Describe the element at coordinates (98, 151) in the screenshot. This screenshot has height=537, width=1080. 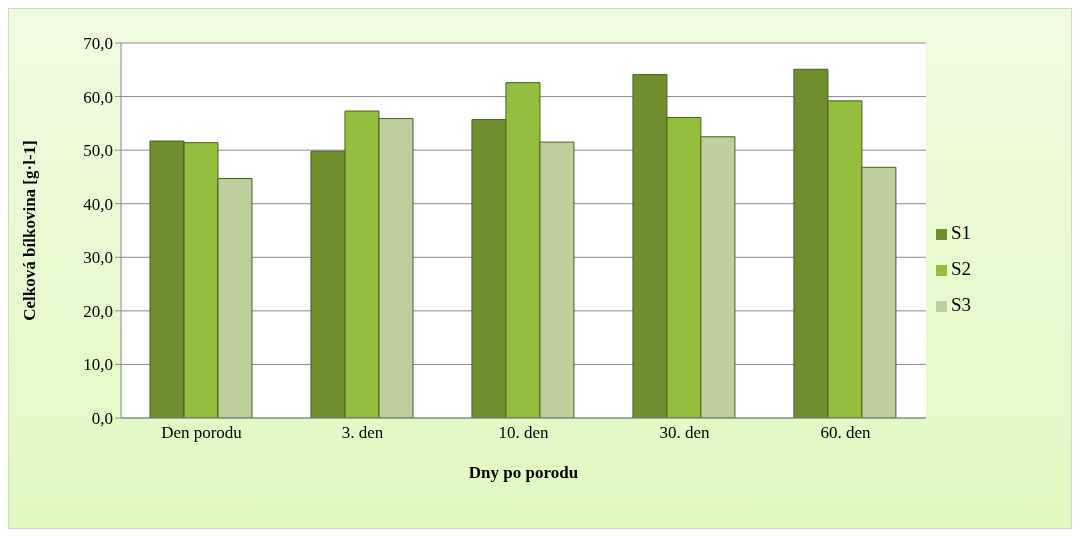
I see `y-tick-label: 50,0` at that location.